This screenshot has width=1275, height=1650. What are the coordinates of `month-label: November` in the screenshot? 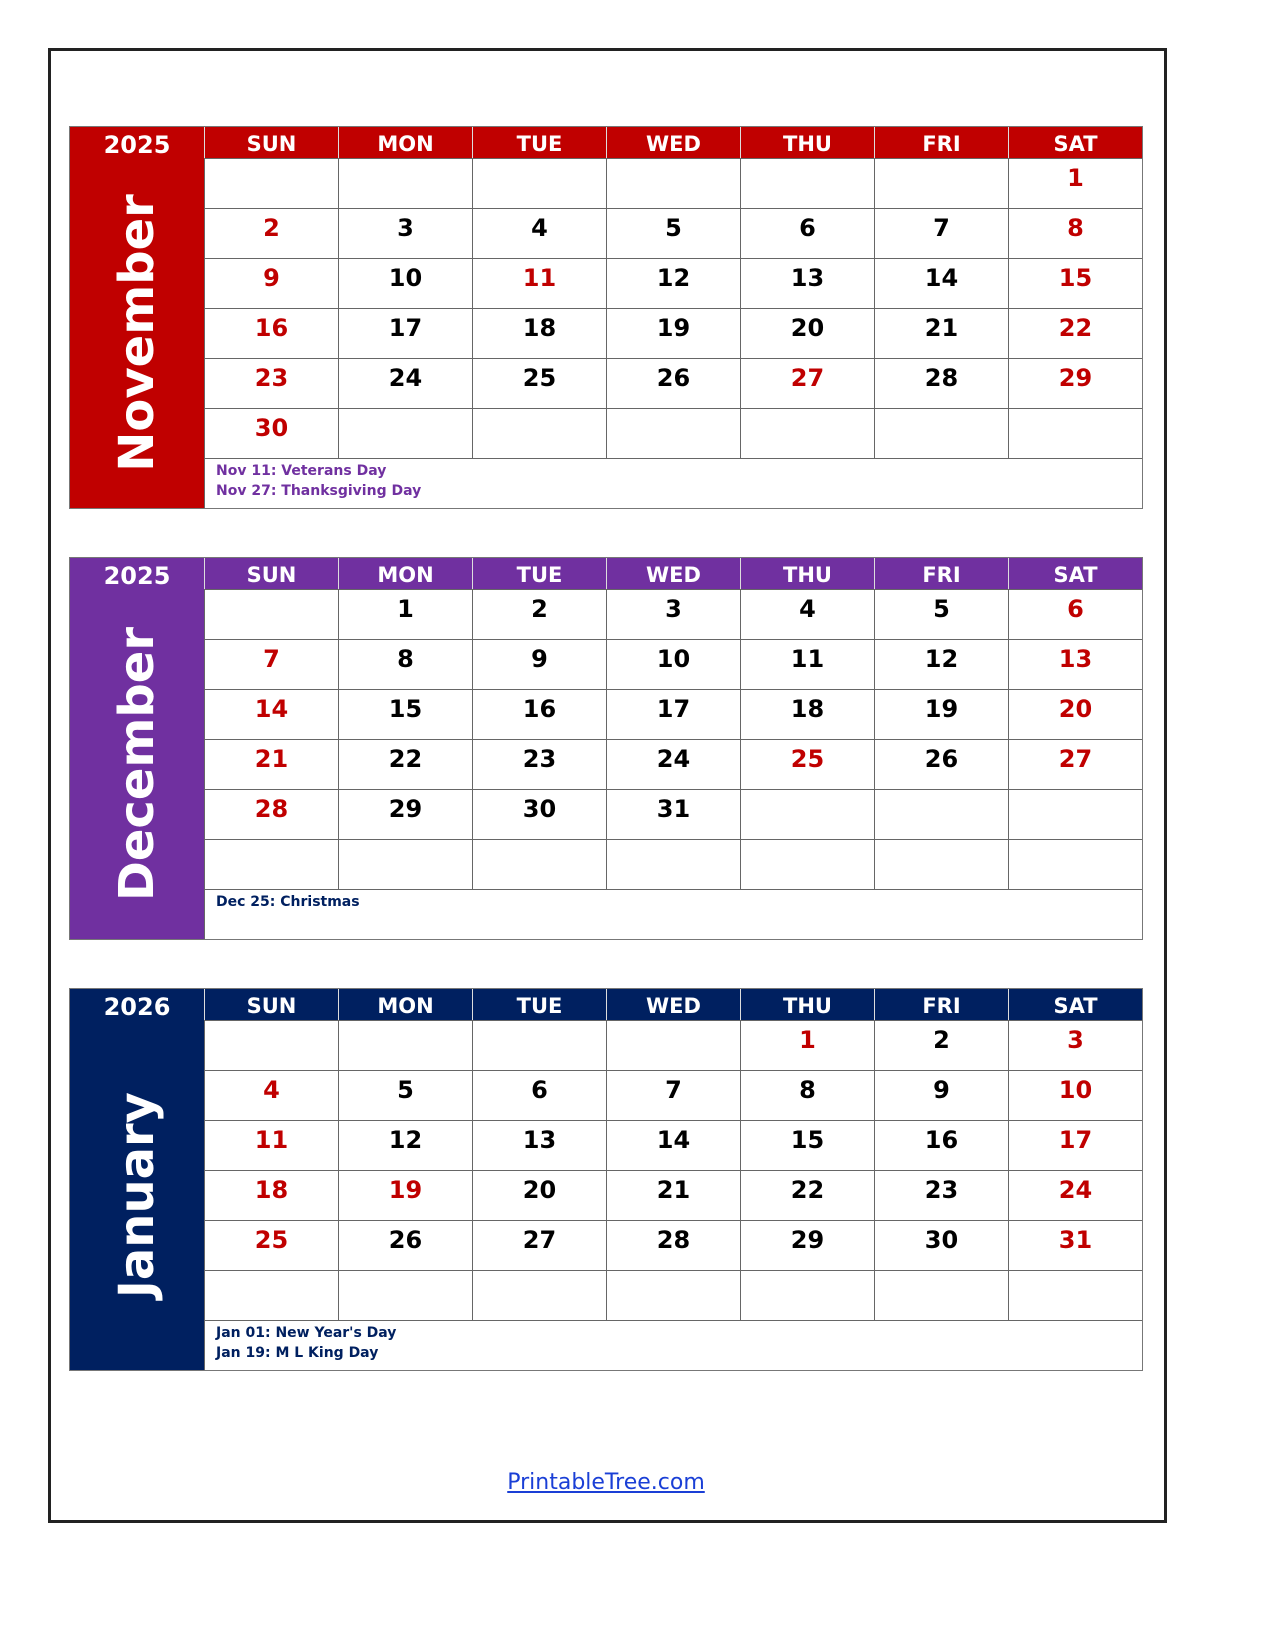 It's located at (137, 333).